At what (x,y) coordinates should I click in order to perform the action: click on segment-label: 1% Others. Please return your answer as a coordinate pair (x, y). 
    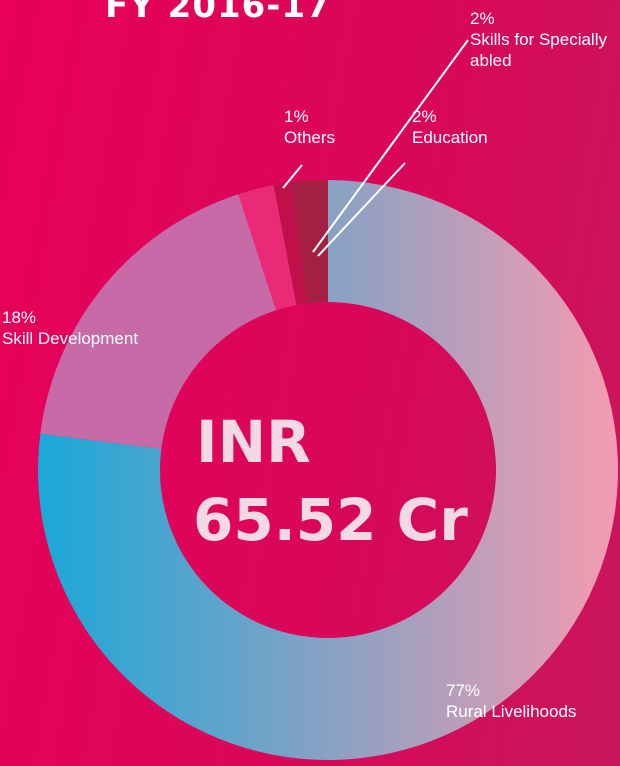
    Looking at the image, I should click on (324, 127).